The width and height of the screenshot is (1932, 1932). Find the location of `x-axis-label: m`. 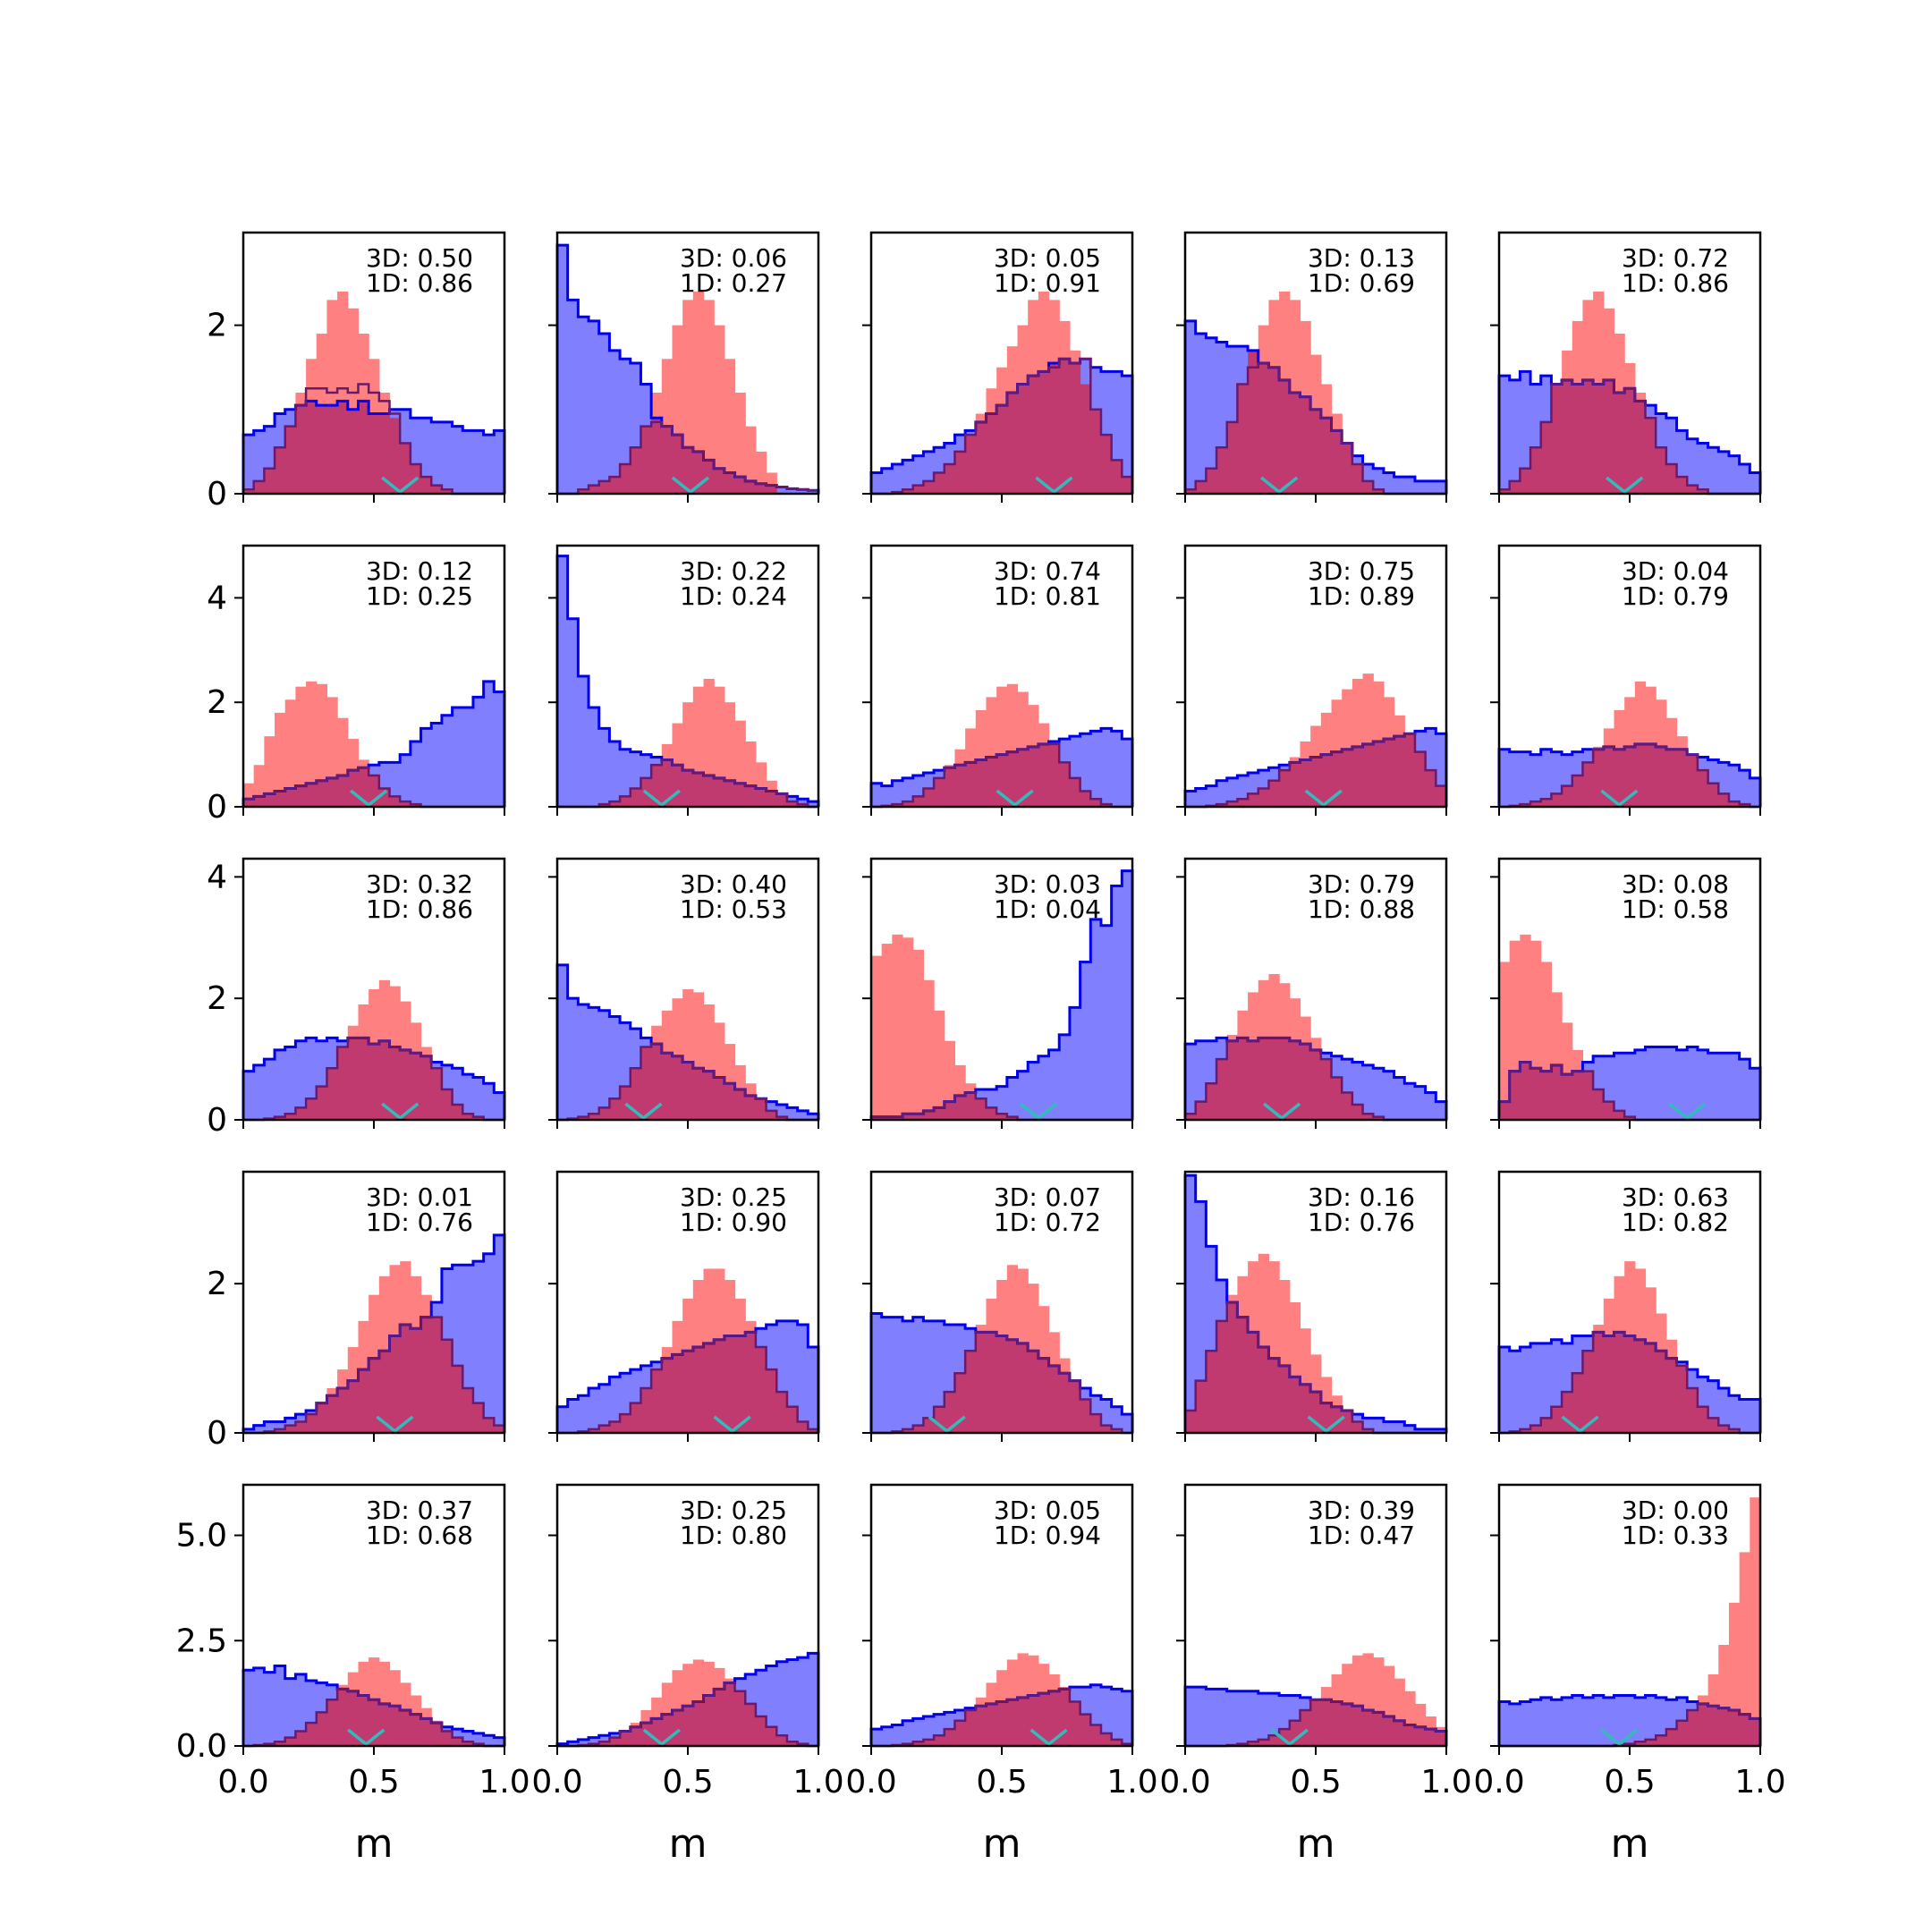

x-axis-label: m is located at coordinates (688, 1844).